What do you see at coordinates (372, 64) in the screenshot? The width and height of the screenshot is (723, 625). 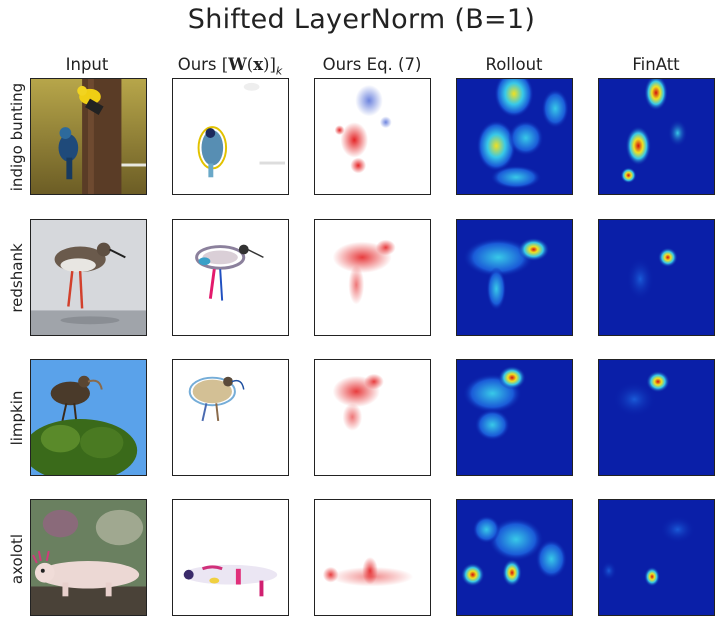 I see `col-header-ours-eq: Ours Eq. (7)` at bounding box center [372, 64].